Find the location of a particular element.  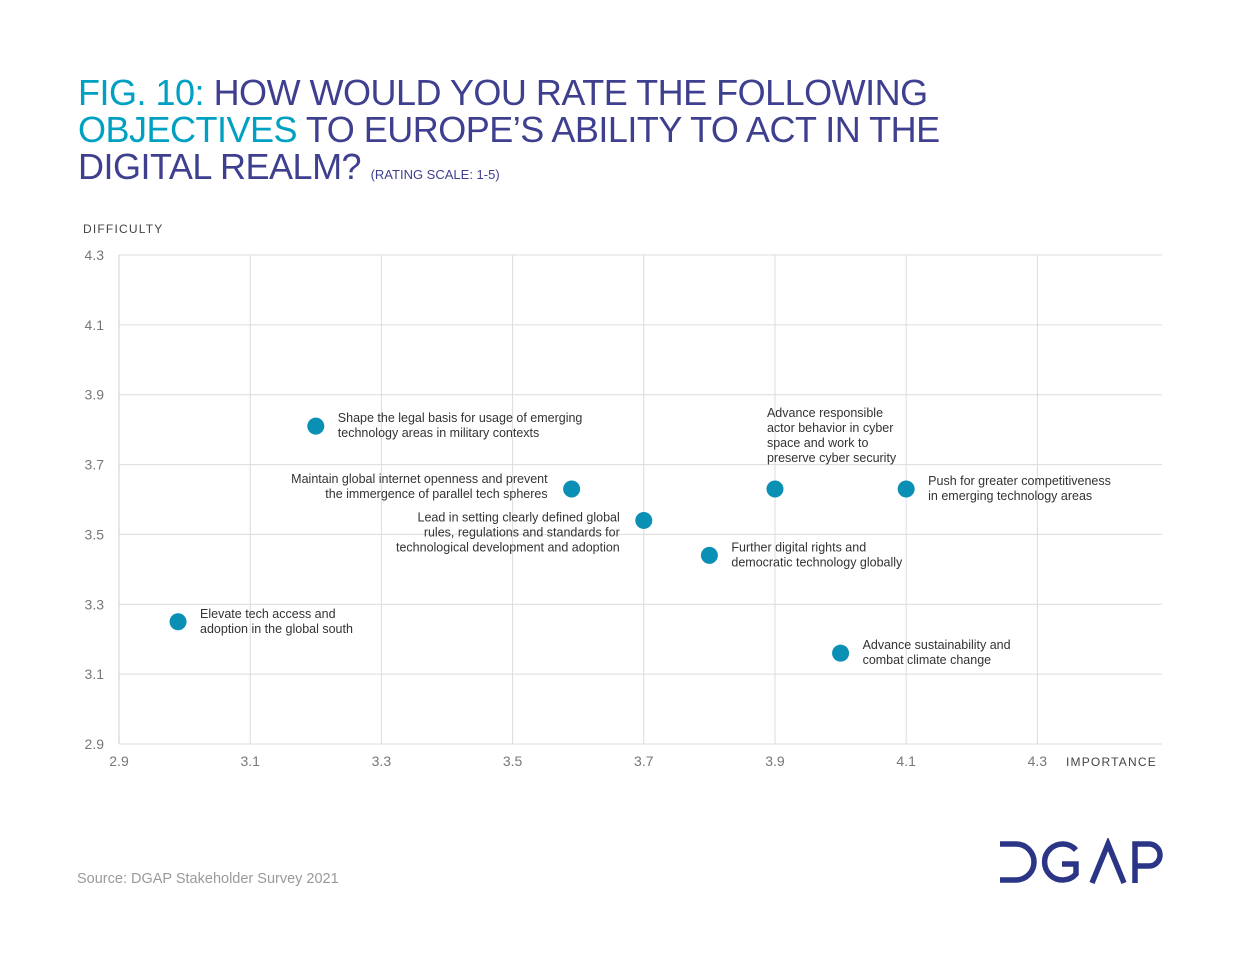

y-tick-label: 3.5 is located at coordinates (95, 534).